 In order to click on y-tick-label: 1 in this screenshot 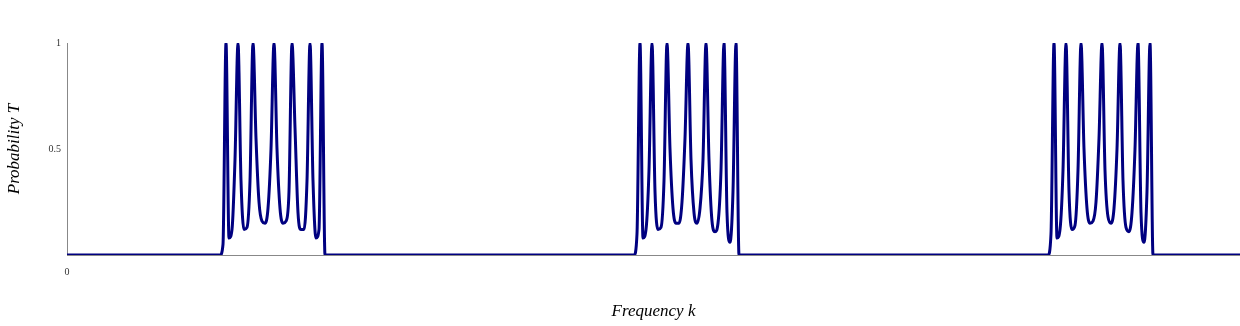, I will do `click(58, 42)`.